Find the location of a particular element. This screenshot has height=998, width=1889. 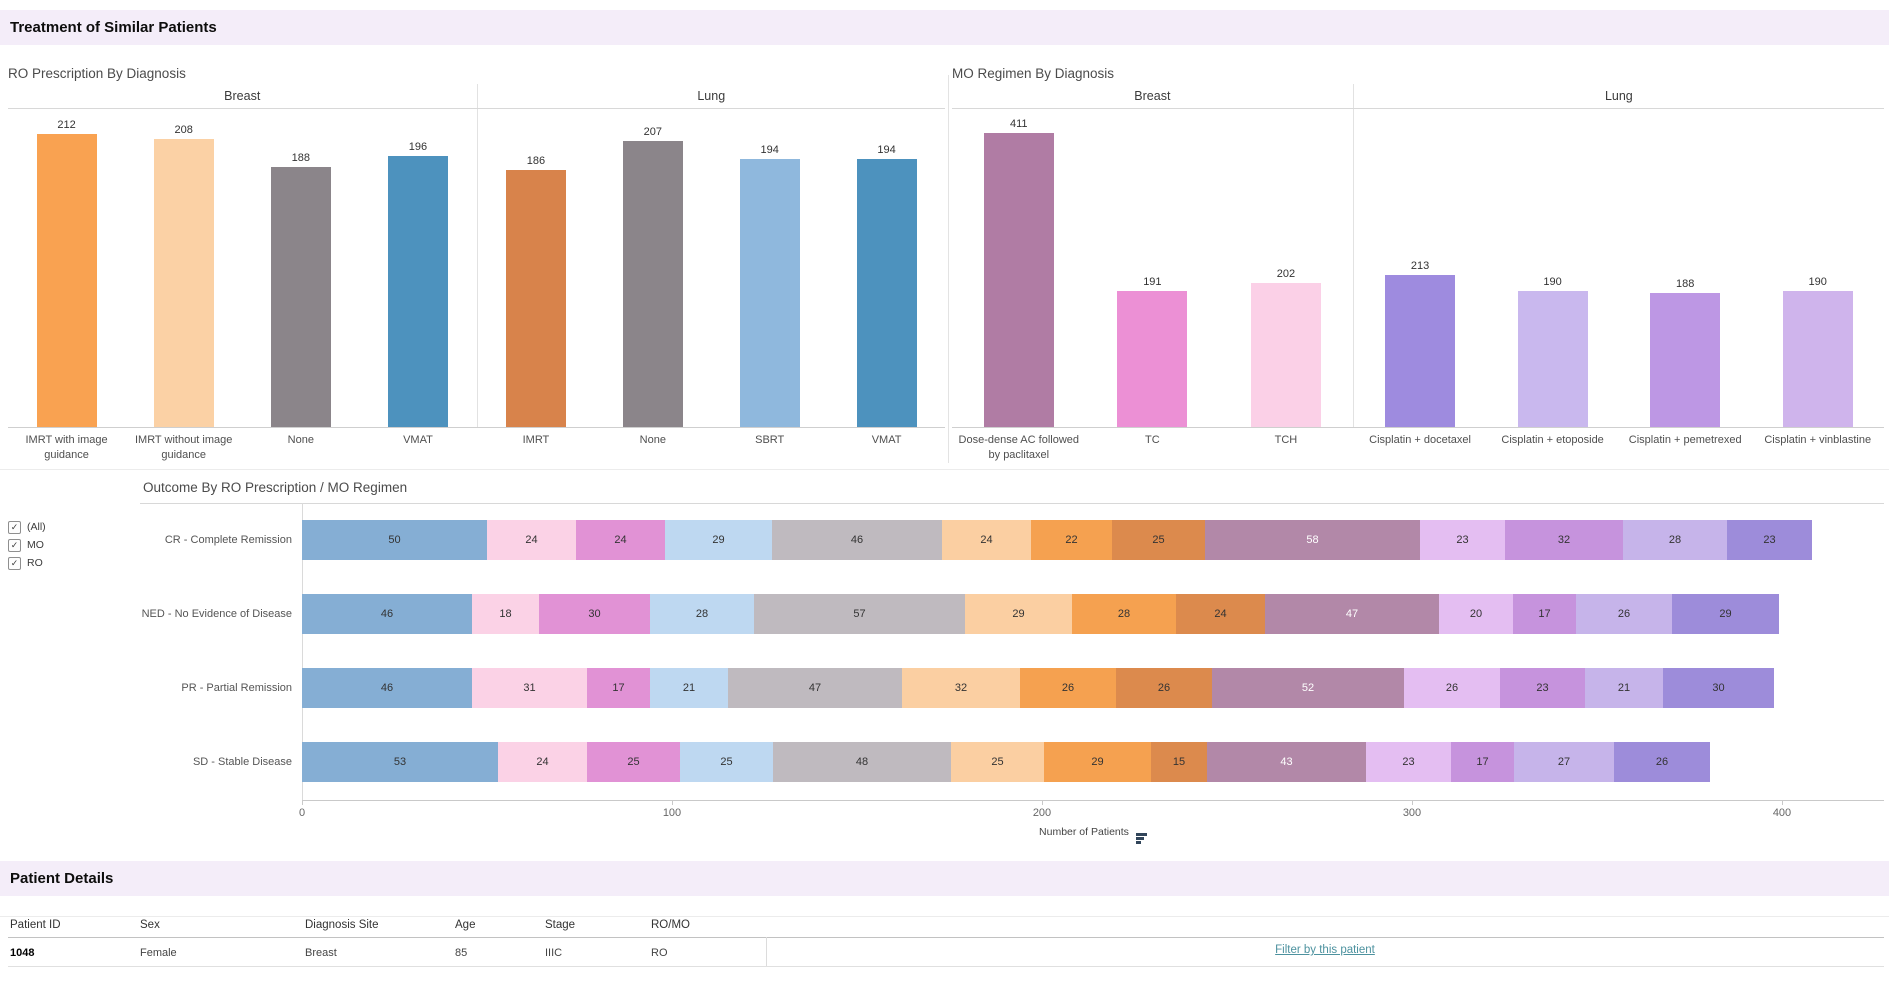

col-header-stage: Stage is located at coordinates (560, 925).